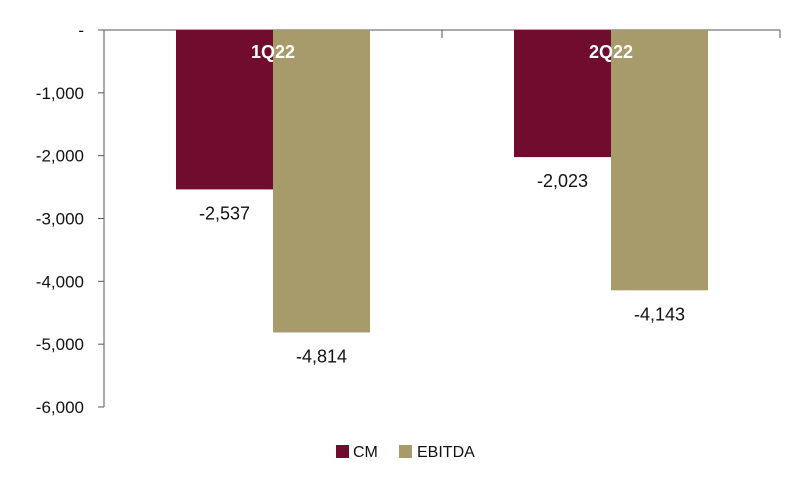  I want to click on y-tick-label: -2,000, so click(60, 156).